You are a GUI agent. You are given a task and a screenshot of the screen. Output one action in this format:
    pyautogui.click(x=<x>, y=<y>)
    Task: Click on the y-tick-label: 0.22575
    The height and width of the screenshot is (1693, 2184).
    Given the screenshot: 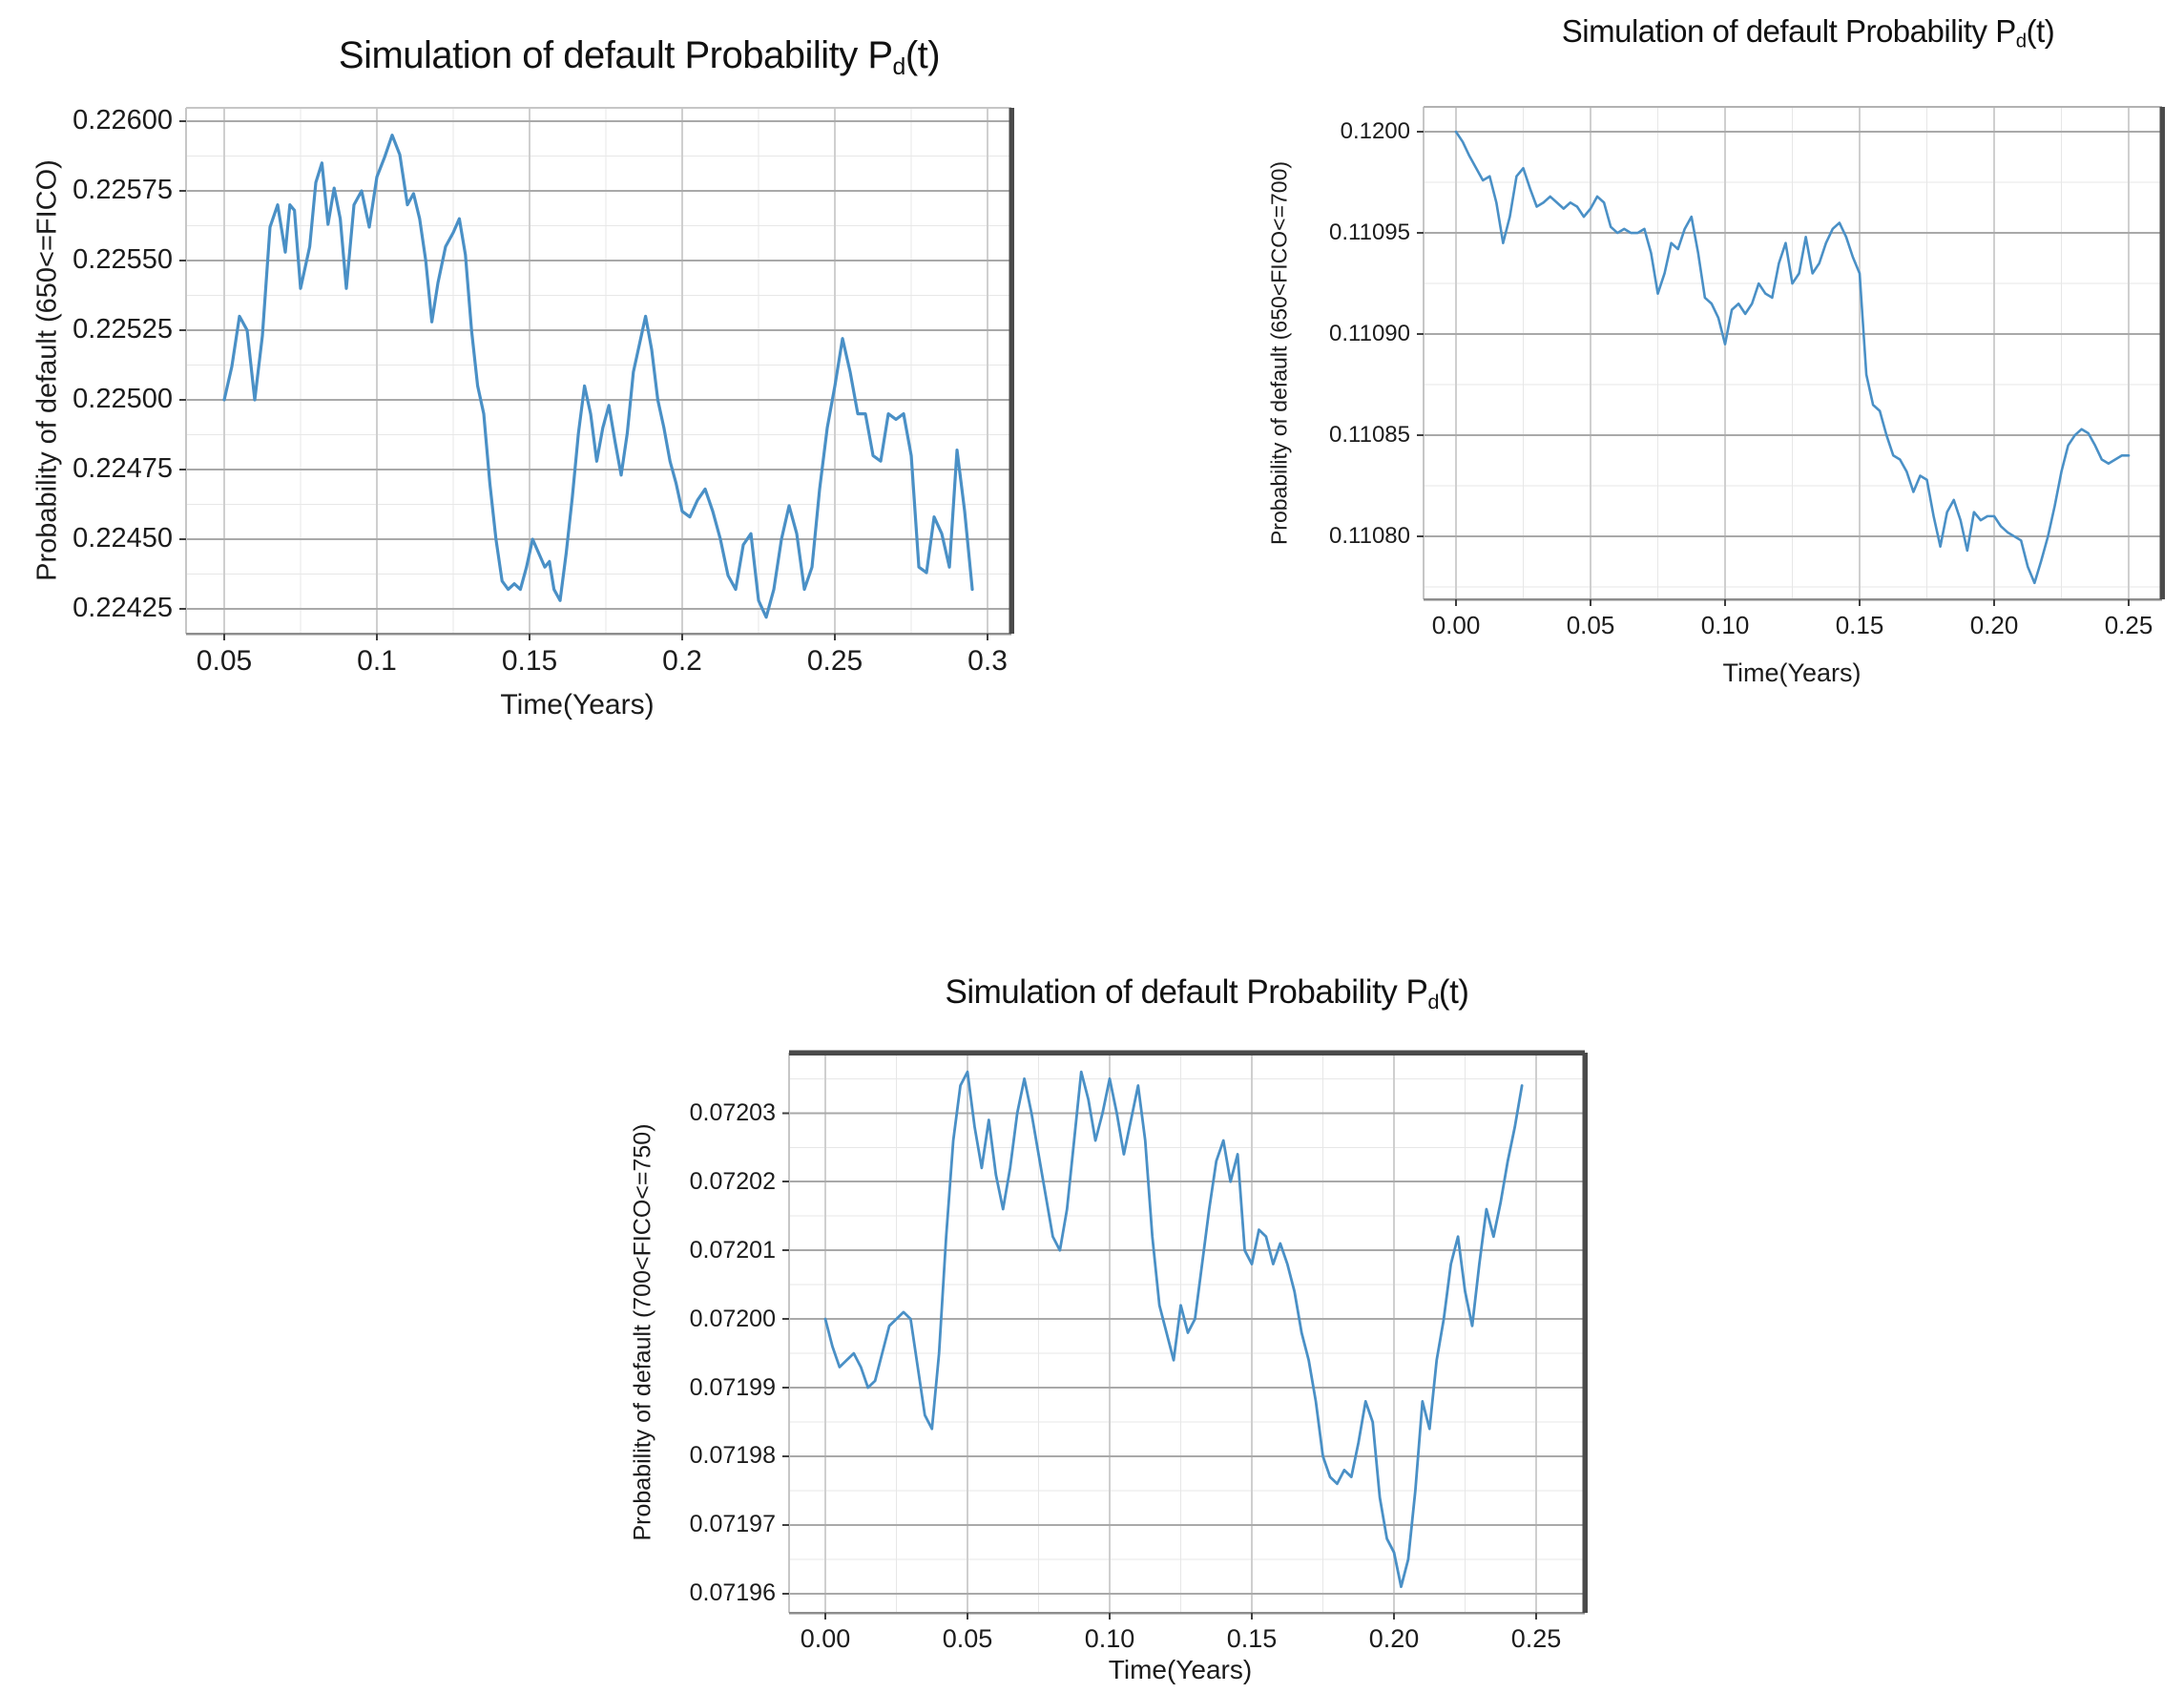 What is the action you would take?
    pyautogui.click(x=123, y=190)
    